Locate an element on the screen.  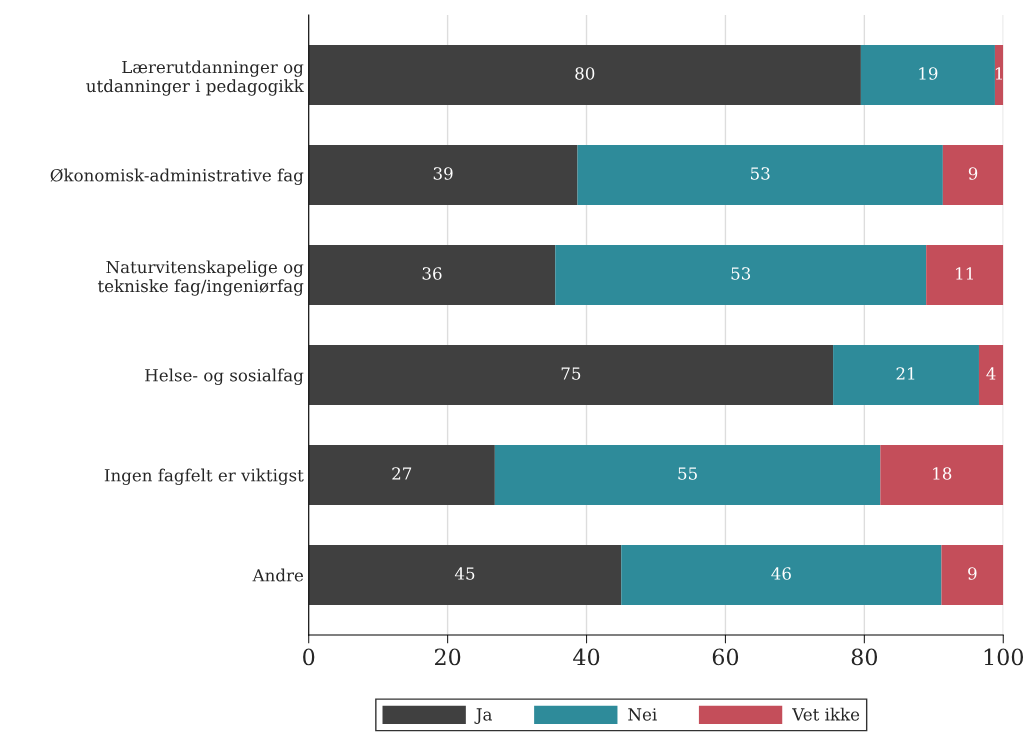
data-label: 11 is located at coordinates (964, 273).